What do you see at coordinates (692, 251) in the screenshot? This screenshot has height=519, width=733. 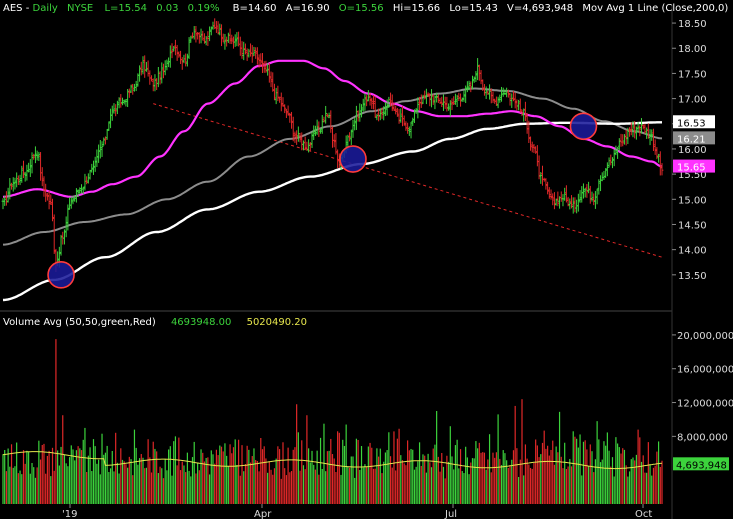 I see `price-tick-label: 14.00` at bounding box center [692, 251].